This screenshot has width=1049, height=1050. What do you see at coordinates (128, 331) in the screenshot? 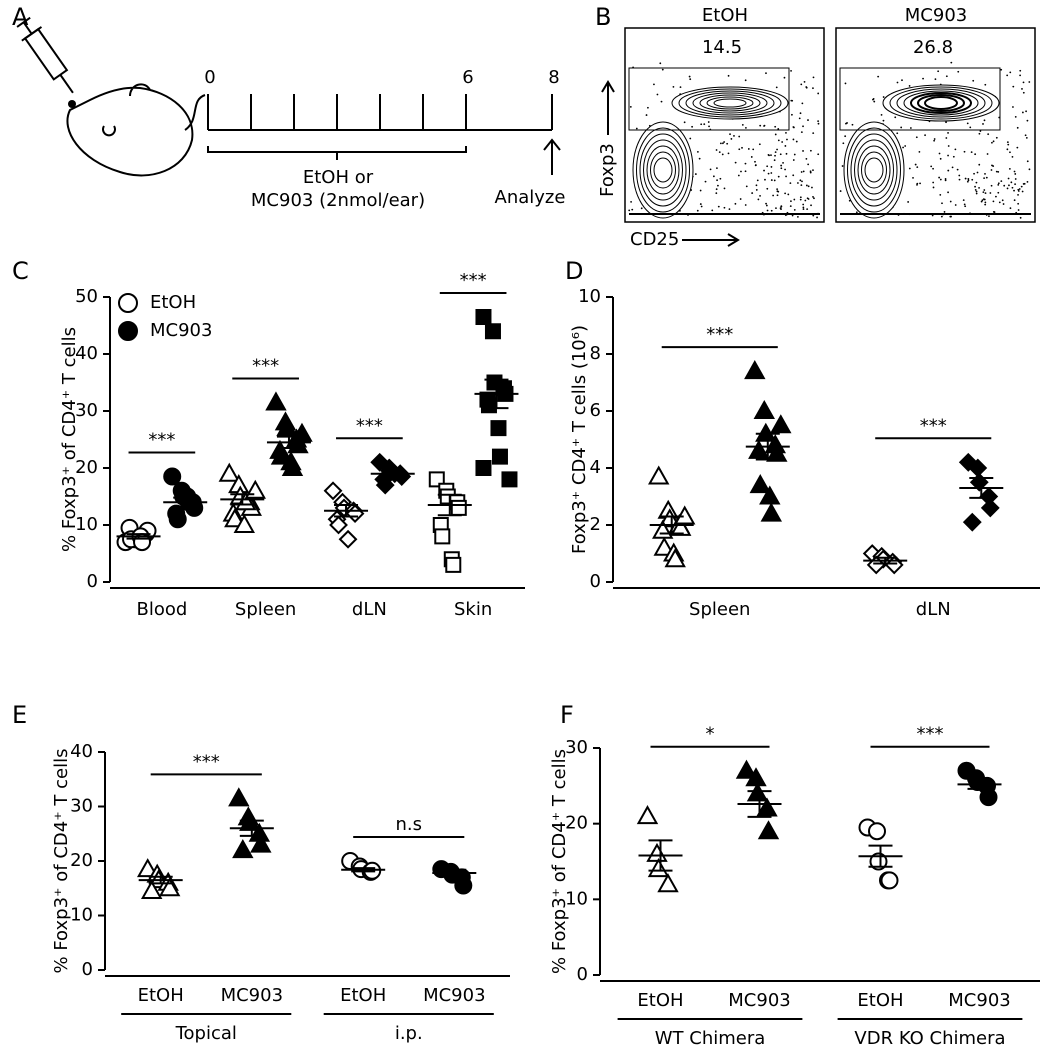
I see `legend-marker` at bounding box center [128, 331].